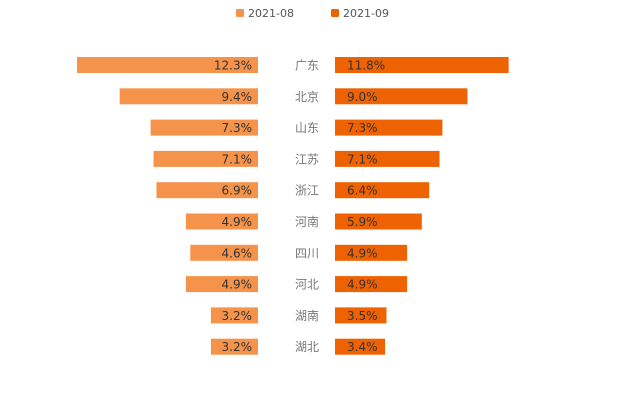  I want to click on data-label-2021-08-湖北: 3.2%, so click(237, 347).